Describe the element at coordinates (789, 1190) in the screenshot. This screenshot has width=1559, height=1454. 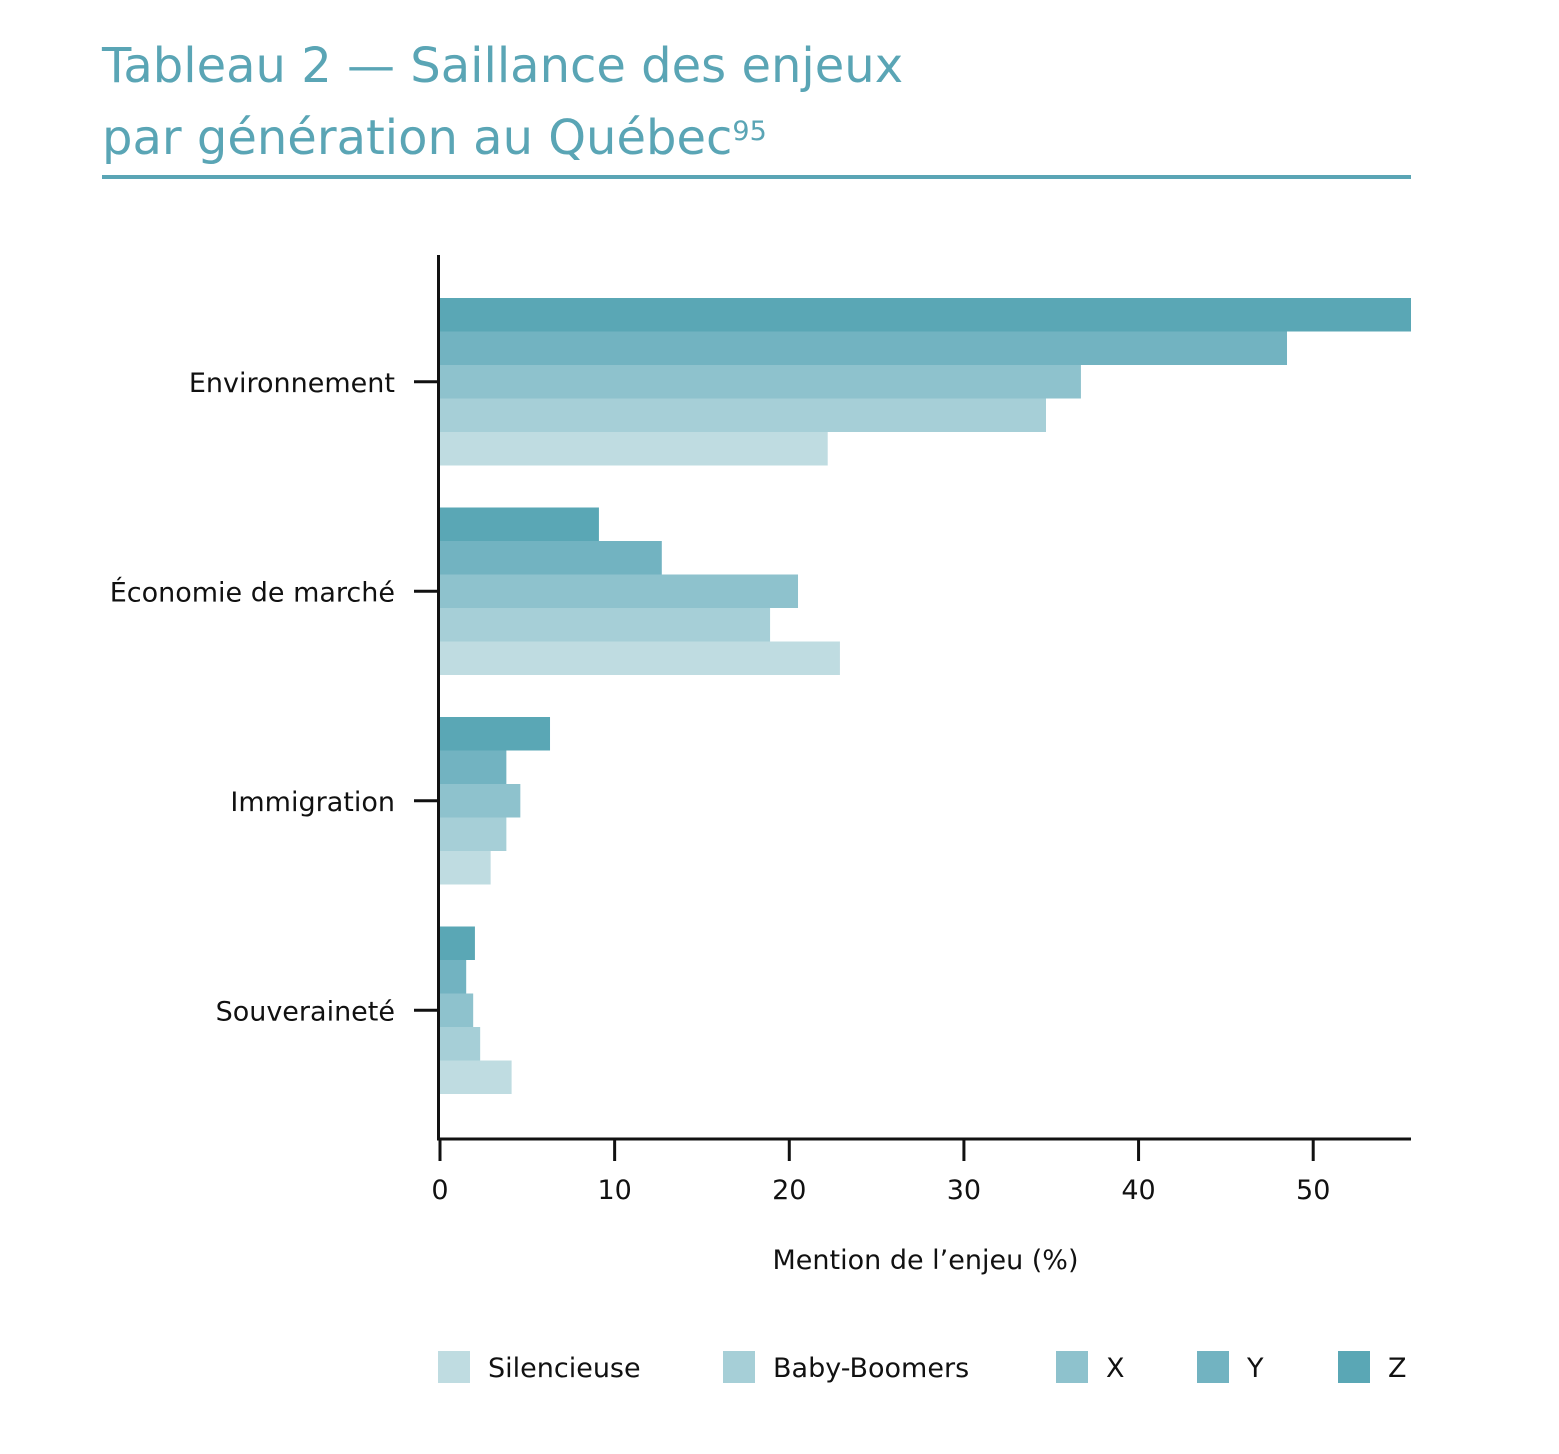
I see `x-tick-label-20: 20` at that location.